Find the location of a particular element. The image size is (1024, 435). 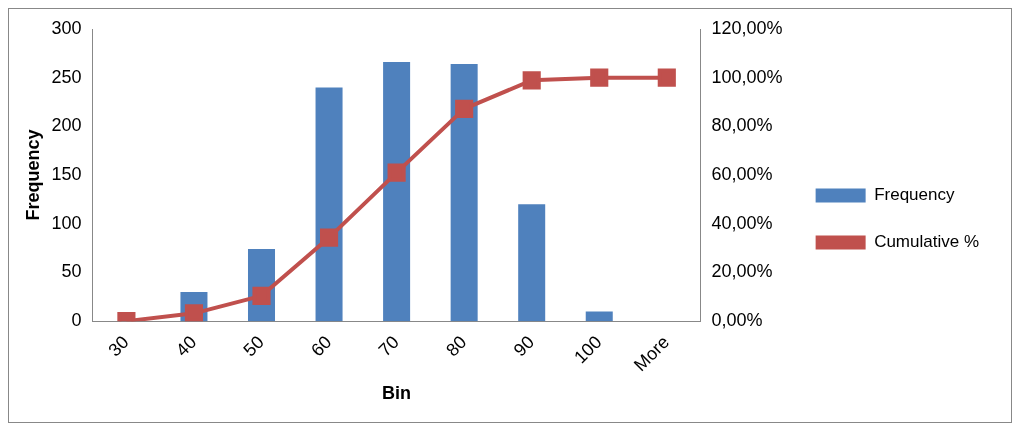

y-axis-title: Frequency is located at coordinates (32, 175).